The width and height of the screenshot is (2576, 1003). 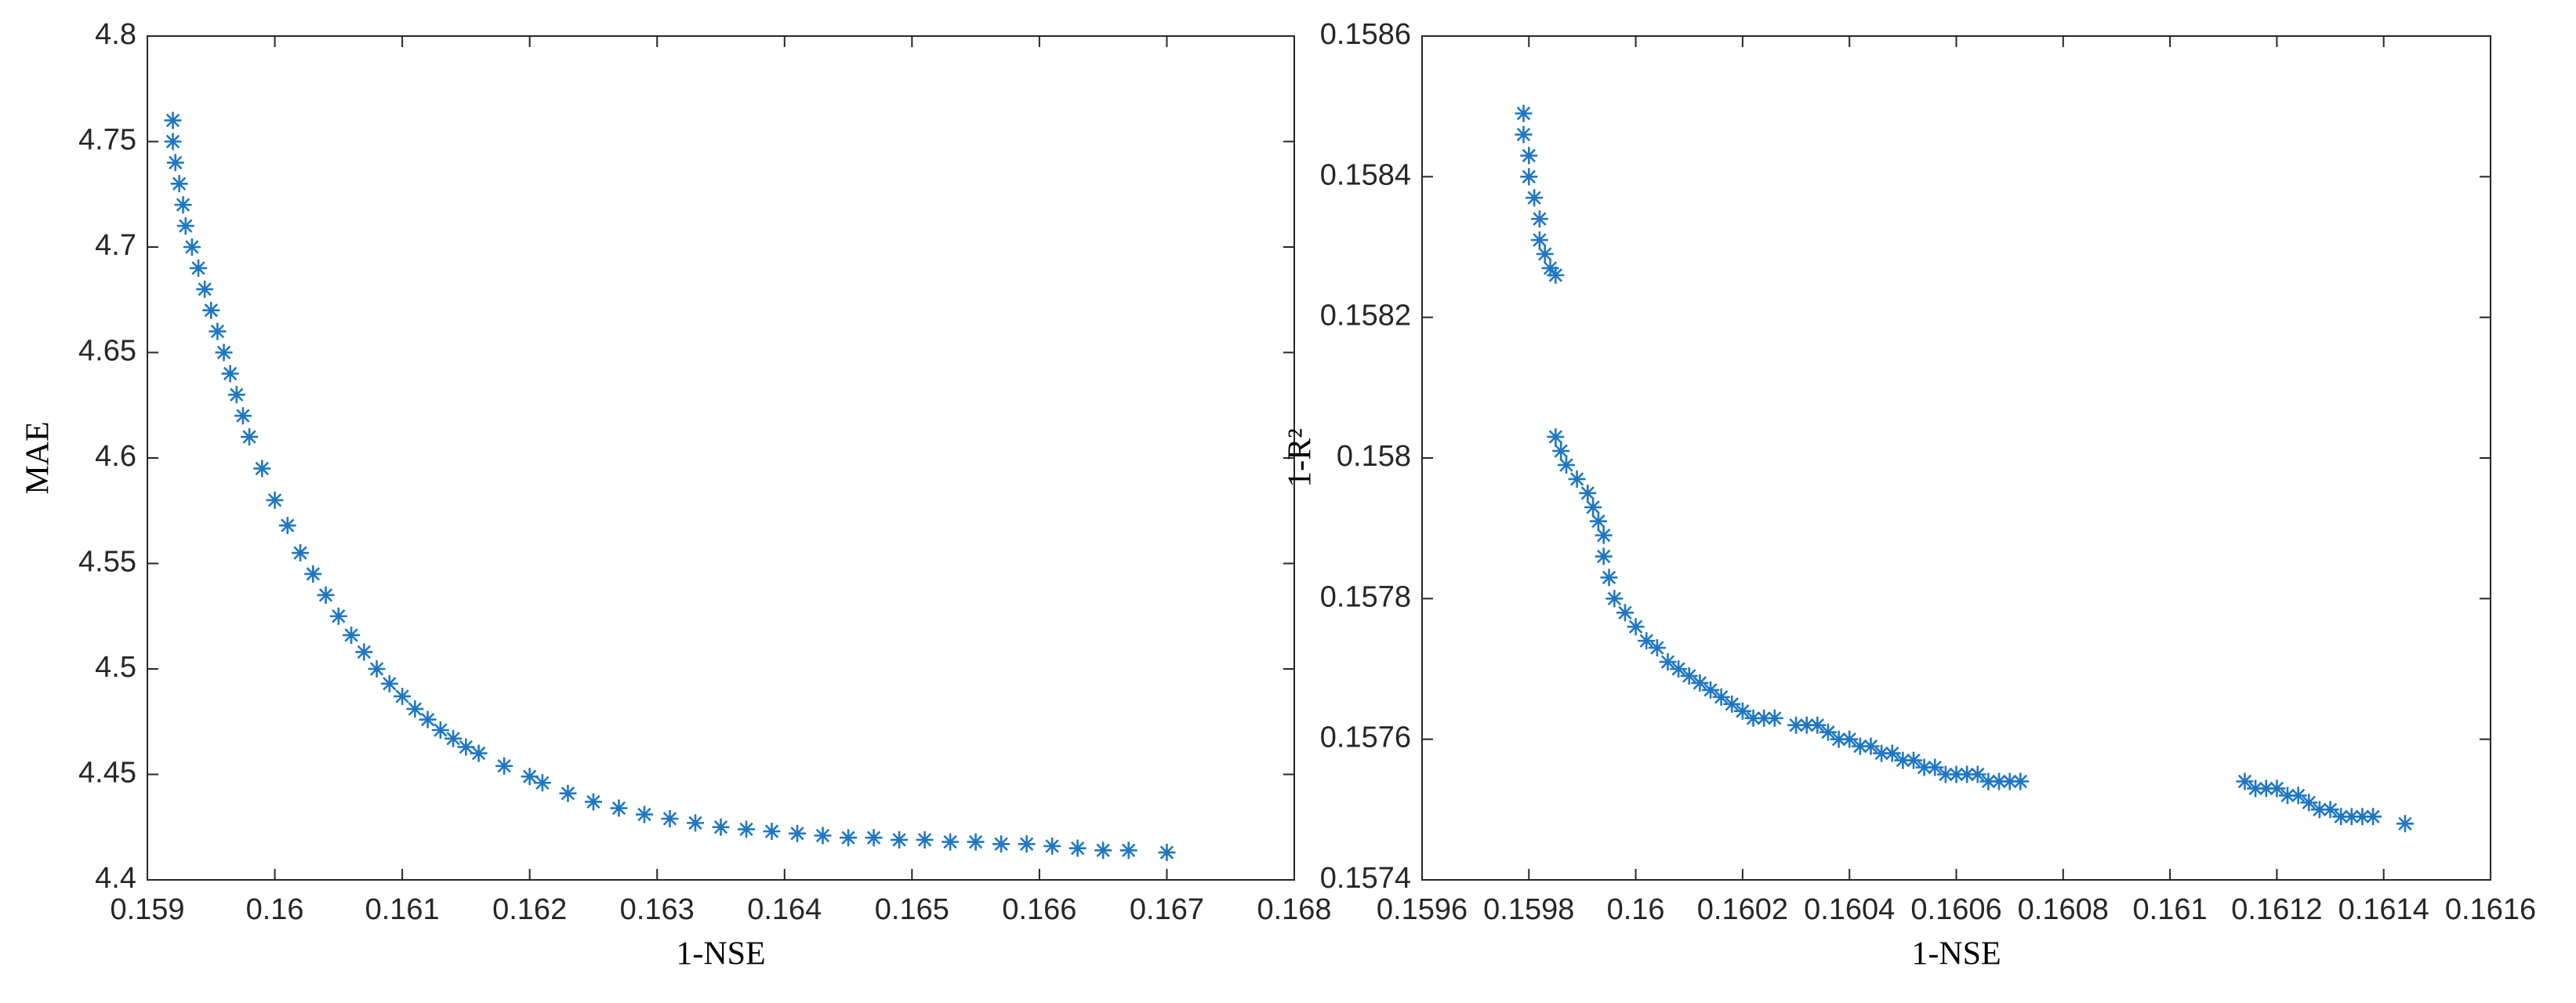 I want to click on x-tick-label: 0.159, so click(x=147, y=909).